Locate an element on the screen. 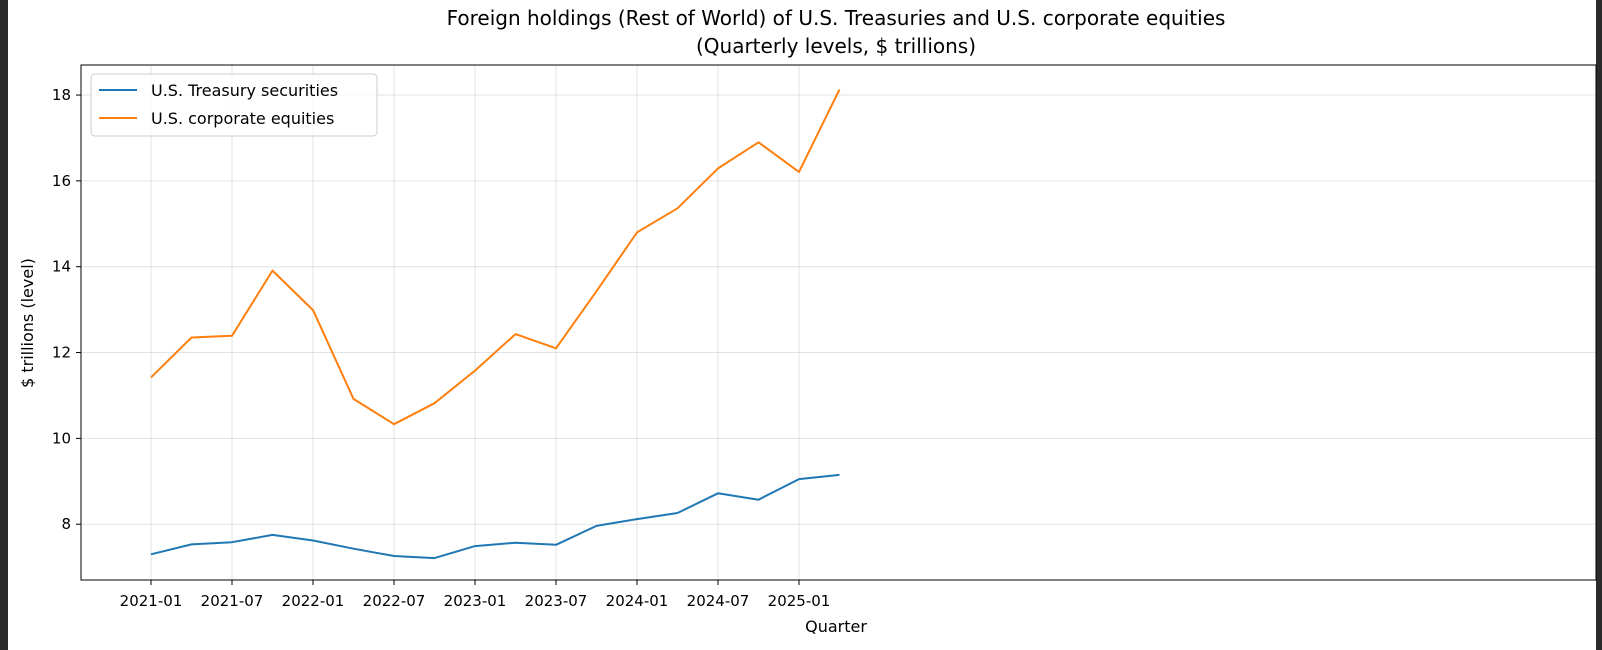 The height and width of the screenshot is (650, 1602). x-tick-label: 2024-07 is located at coordinates (718, 601).